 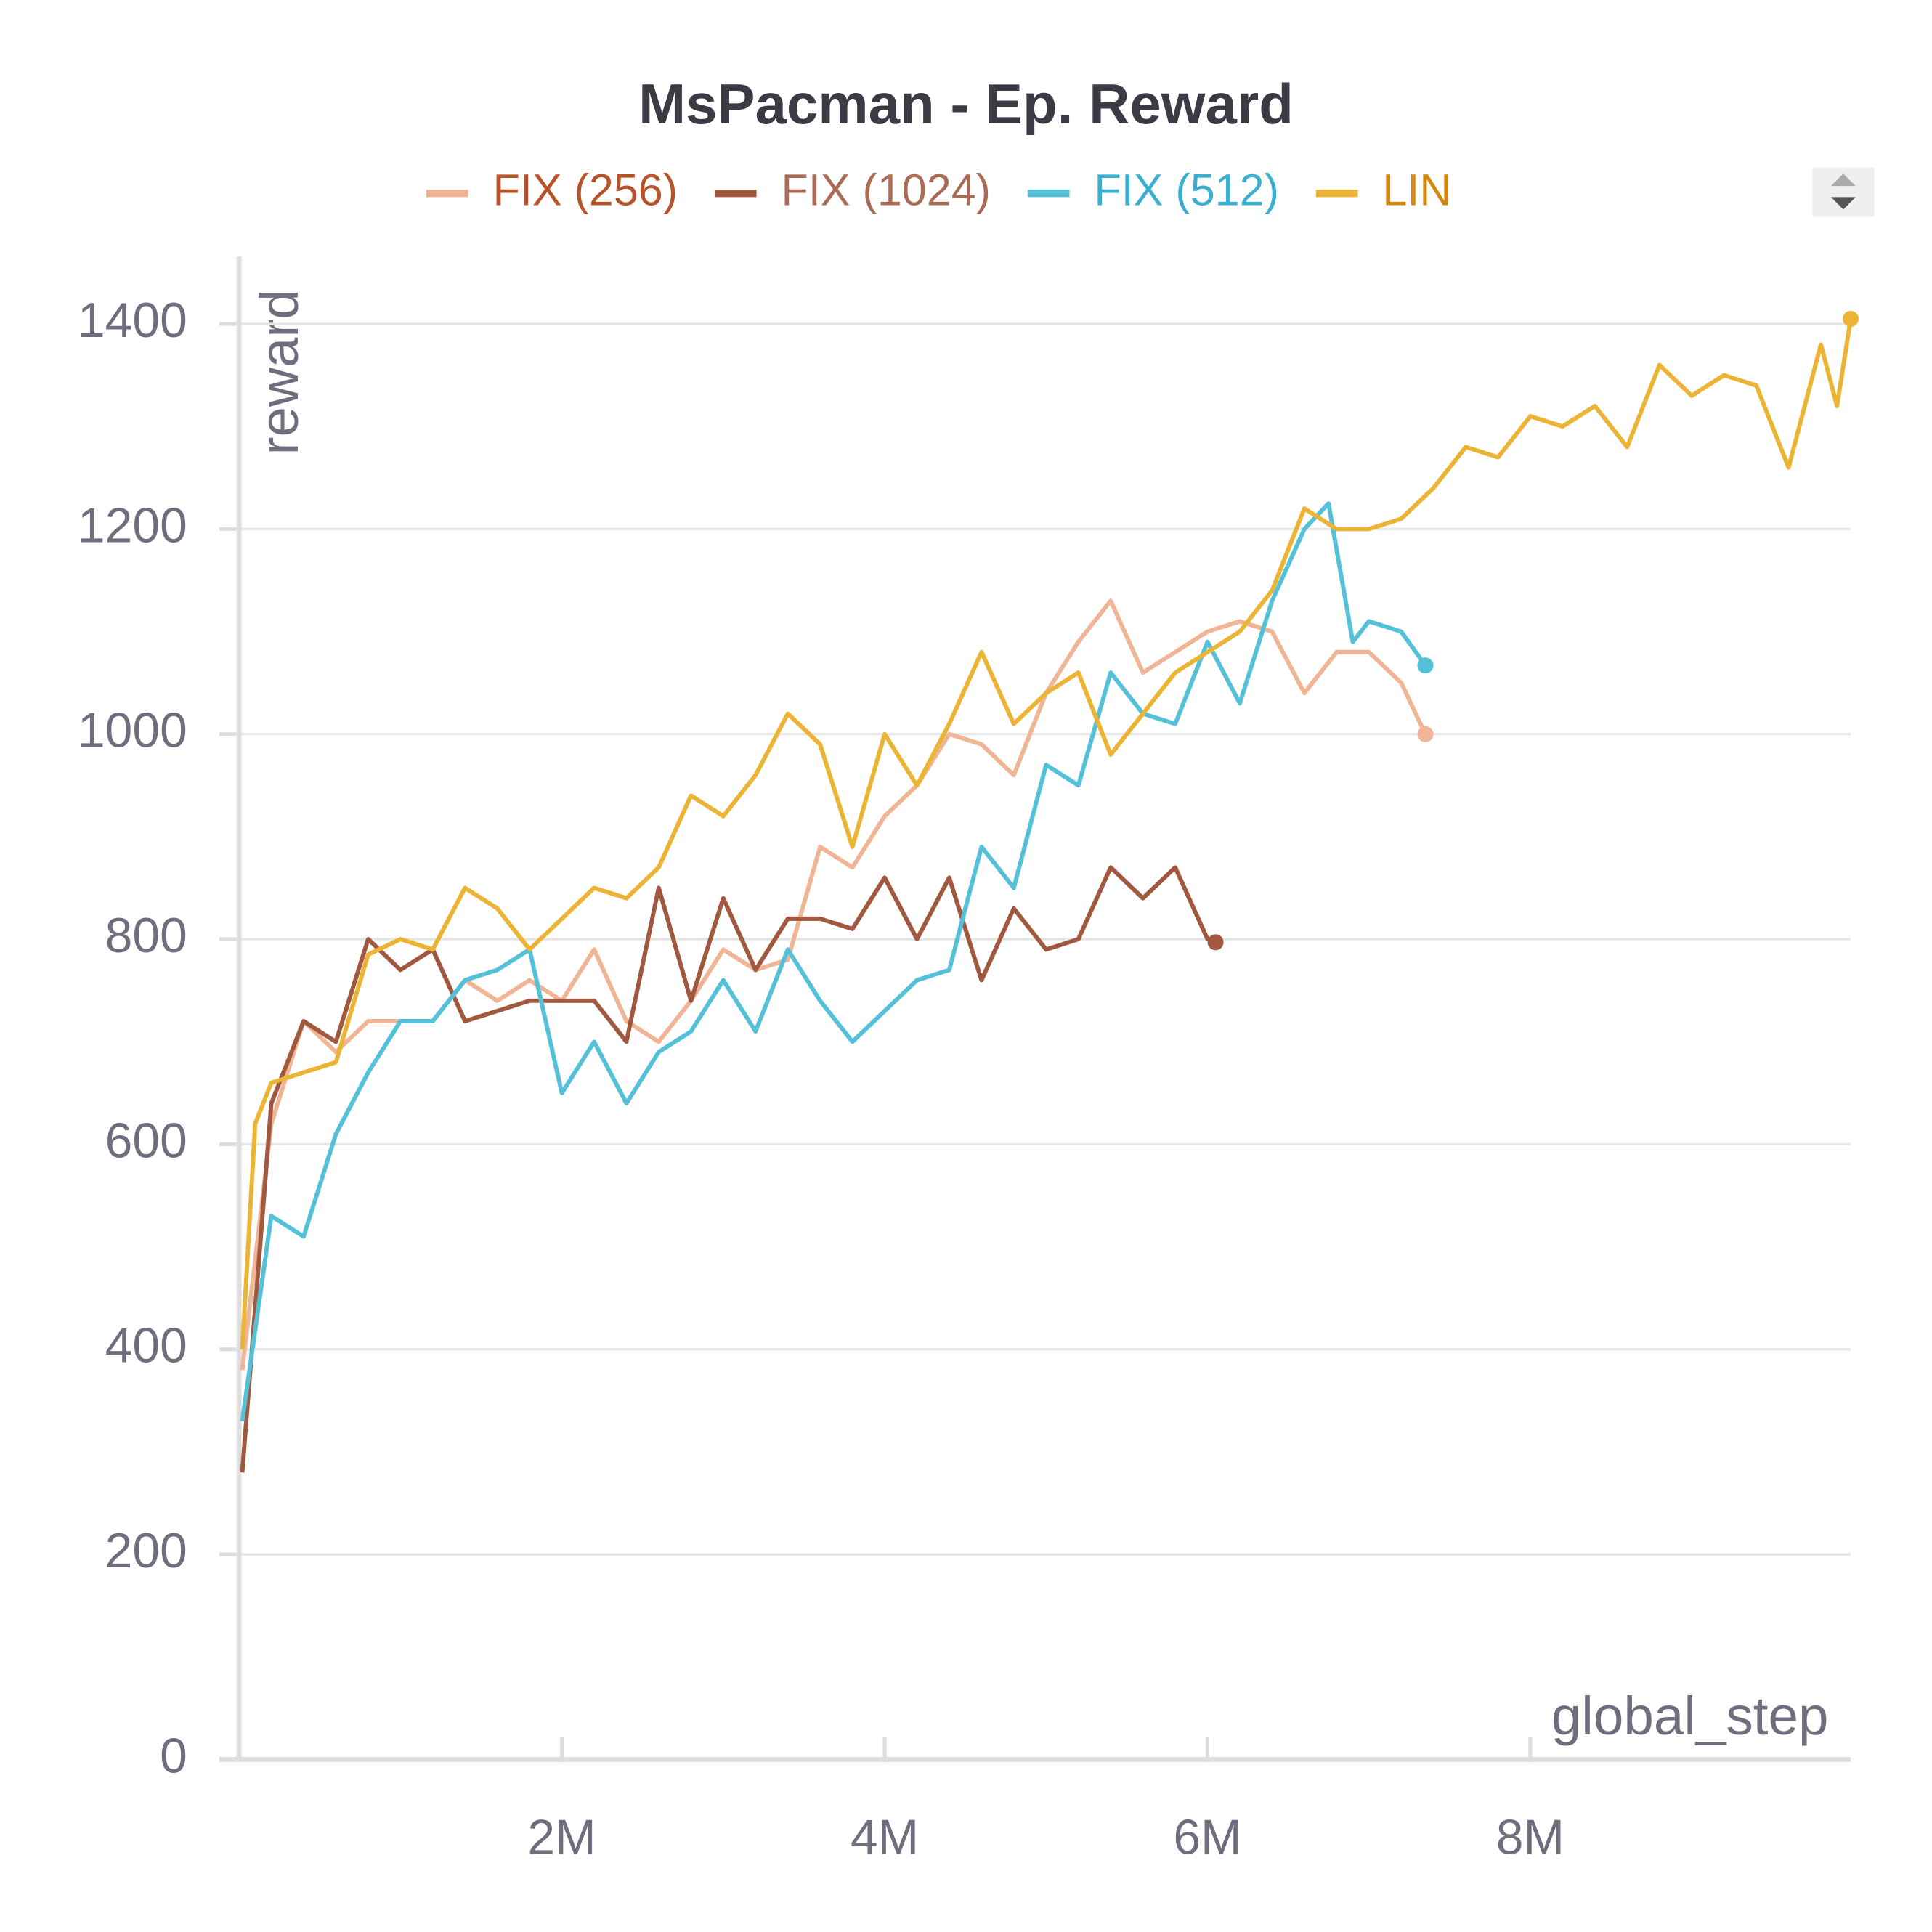 What do you see at coordinates (1690, 1715) in the screenshot?
I see `x-axis-label: global_step` at bounding box center [1690, 1715].